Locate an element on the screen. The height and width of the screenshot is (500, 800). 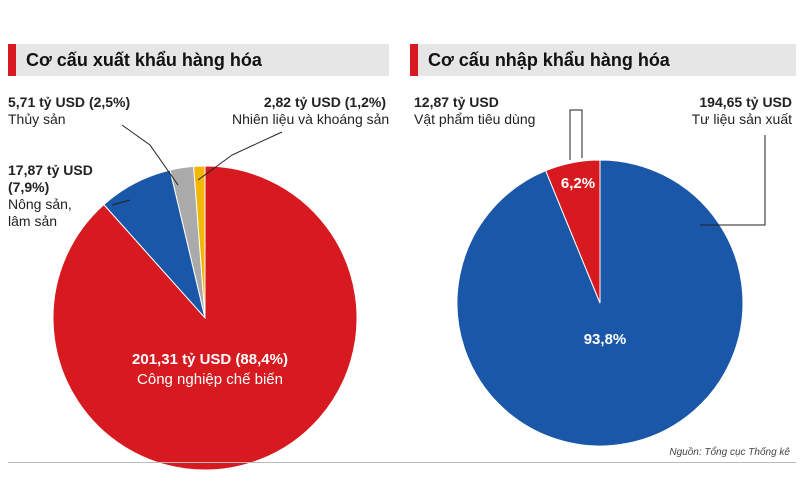
vat-pham-name: Vật phẩm tiêu dùng is located at coordinates (475, 119).